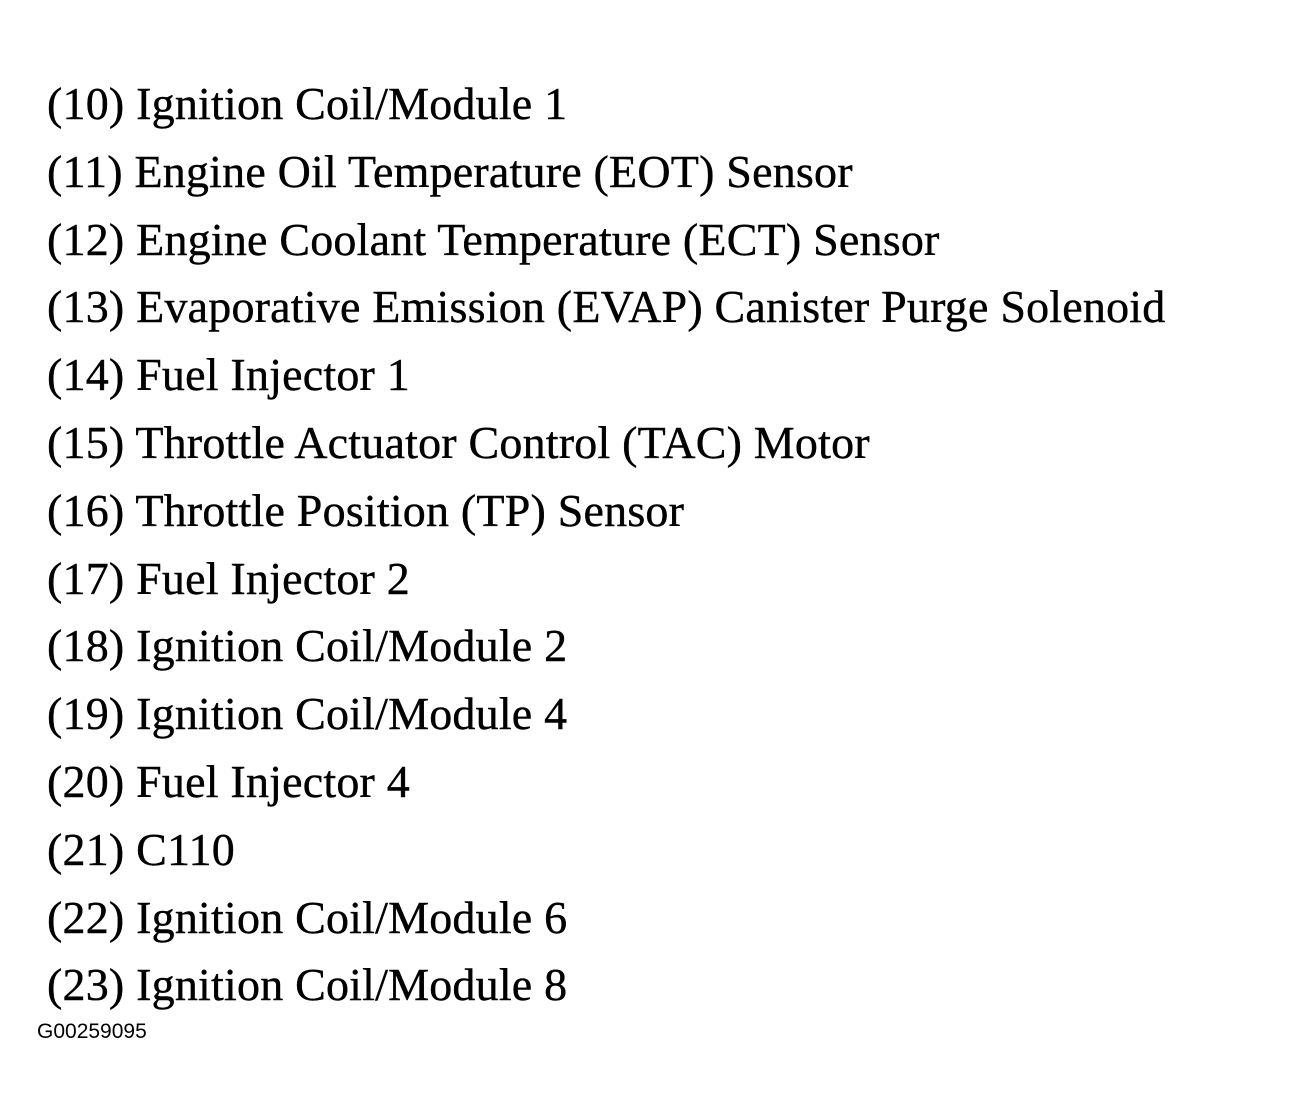 This screenshot has width=1301, height=1118. I want to click on legend-item: (10) Ignition Coil/Module 1, so click(606, 104).